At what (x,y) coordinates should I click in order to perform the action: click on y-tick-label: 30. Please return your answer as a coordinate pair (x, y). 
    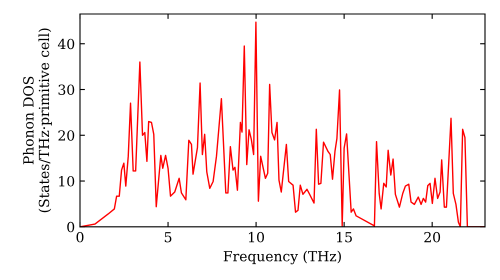
    Looking at the image, I should click on (66, 89).